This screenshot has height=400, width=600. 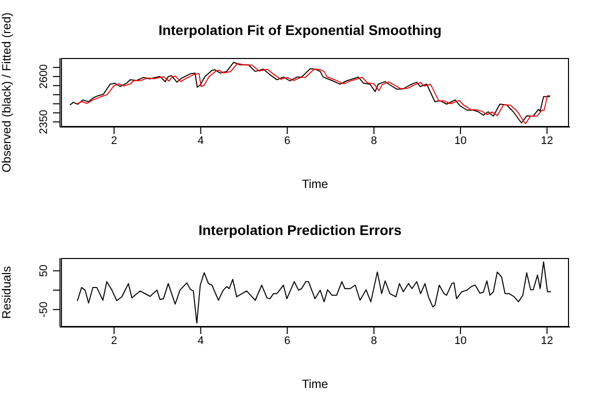 I want to click on y-tick-label: 2600, so click(x=44, y=76).